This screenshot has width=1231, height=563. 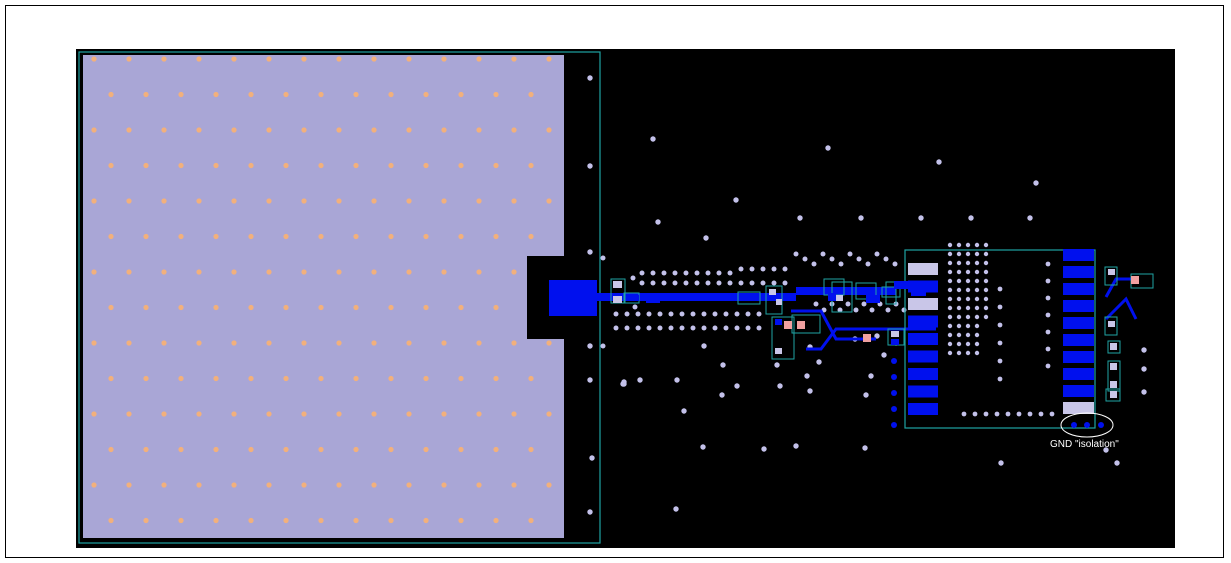 What do you see at coordinates (994, 332) in the screenshot?
I see `module-pads` at bounding box center [994, 332].